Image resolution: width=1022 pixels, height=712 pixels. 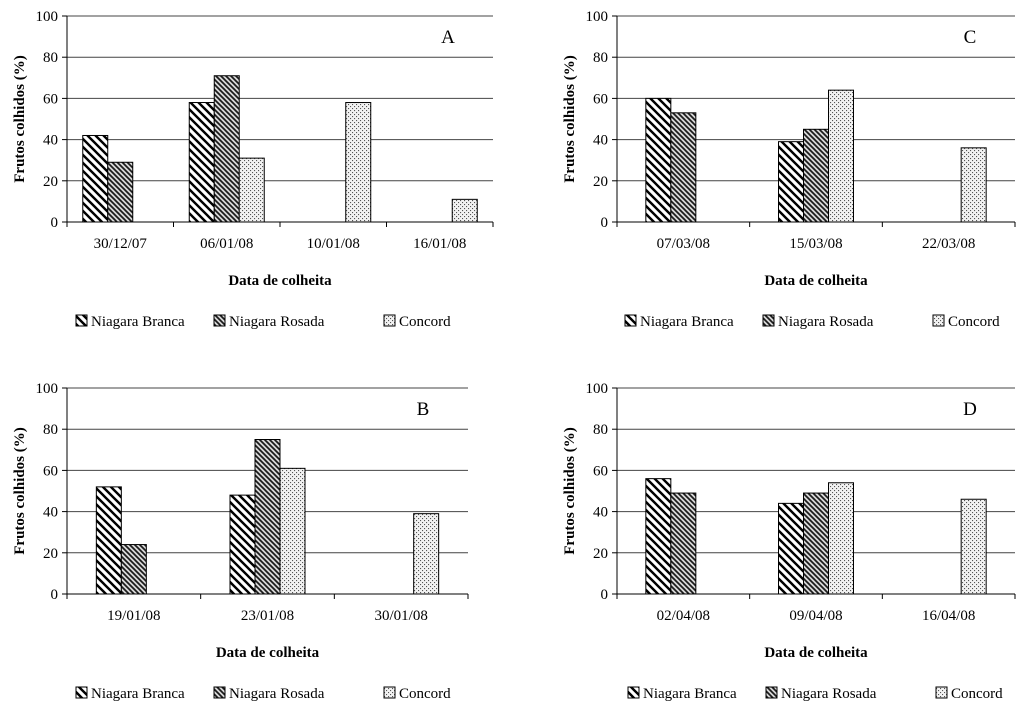 I want to click on x-tick-label: 09/04/08, so click(x=815, y=616).